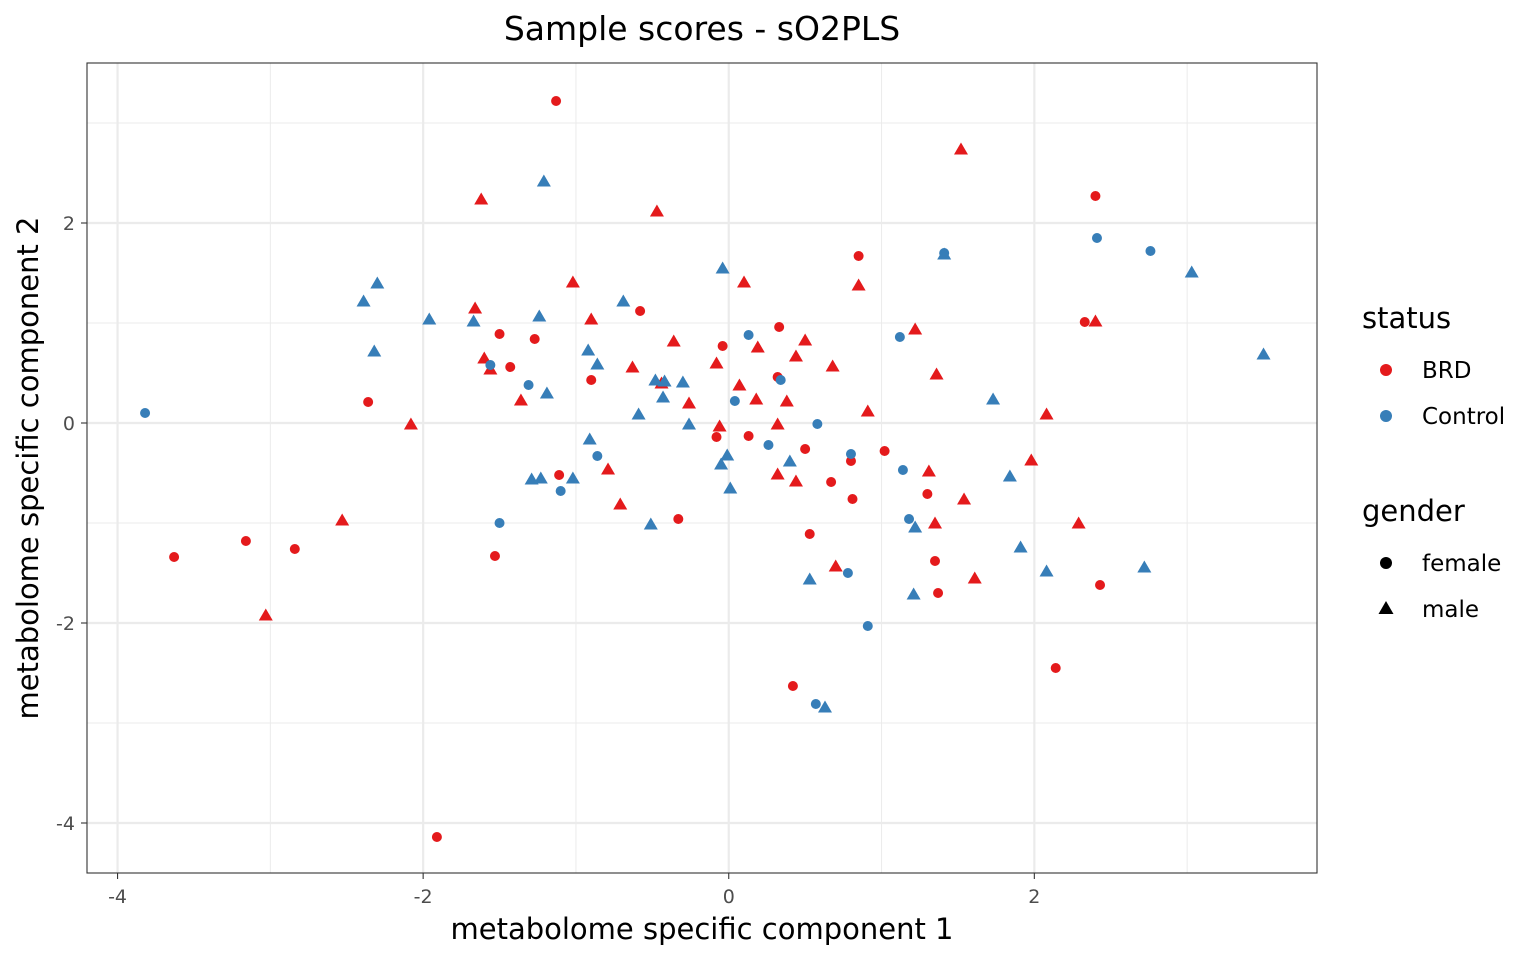 The height and width of the screenshot is (960, 1536). Describe the element at coordinates (701, 929) in the screenshot. I see `x-axis-title: metabolome specific component 1` at that location.